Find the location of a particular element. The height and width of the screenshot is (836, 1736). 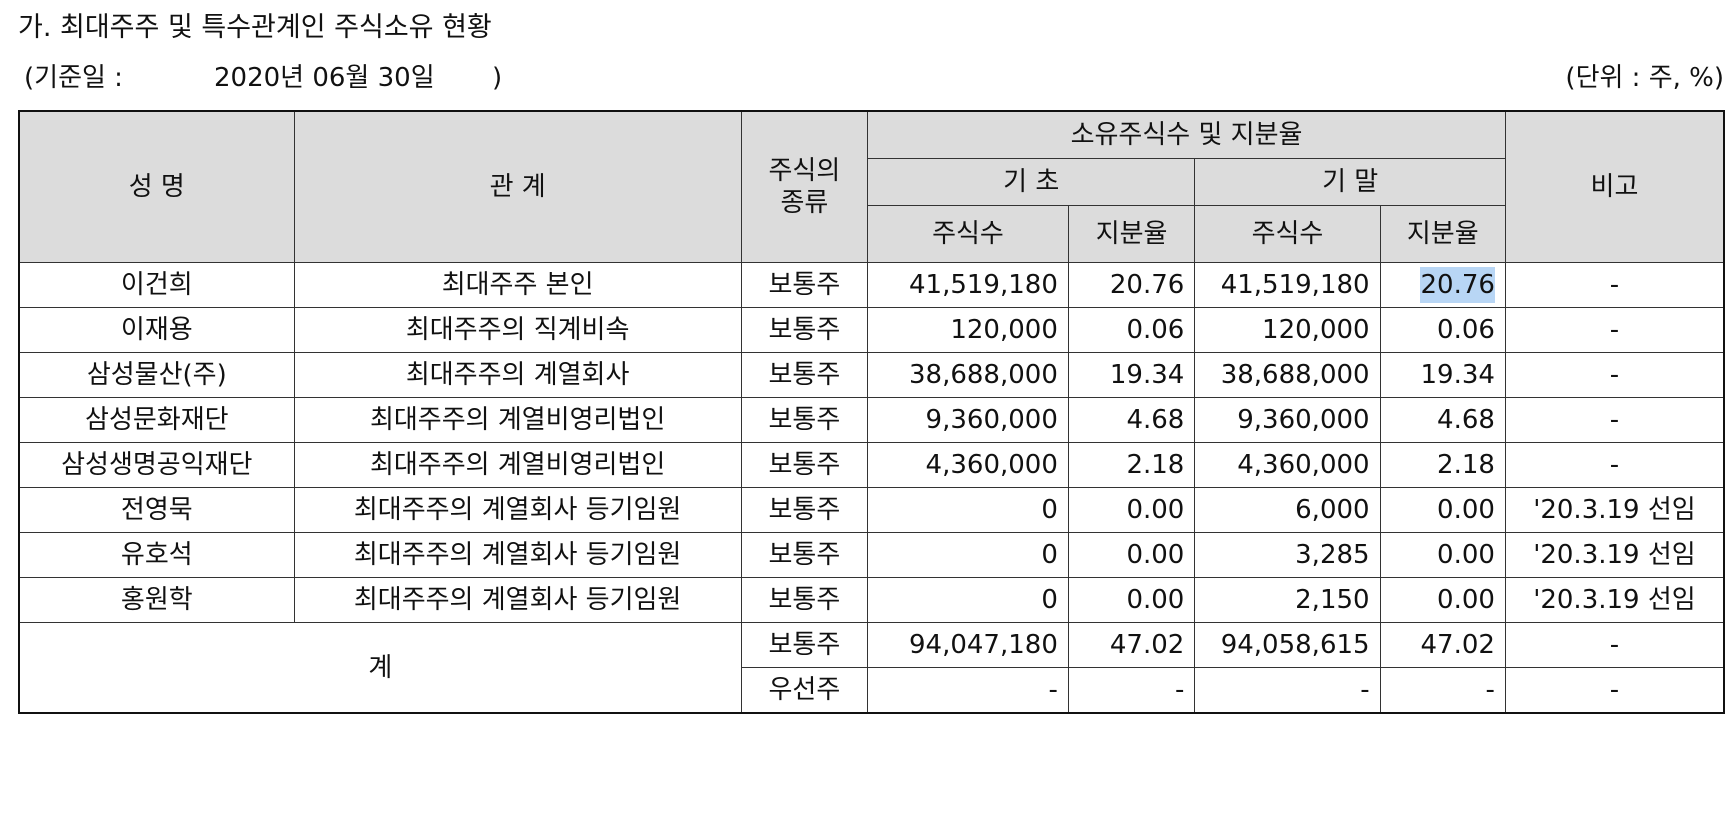

cell-end-ratio: 0.06 is located at coordinates (1442, 330).